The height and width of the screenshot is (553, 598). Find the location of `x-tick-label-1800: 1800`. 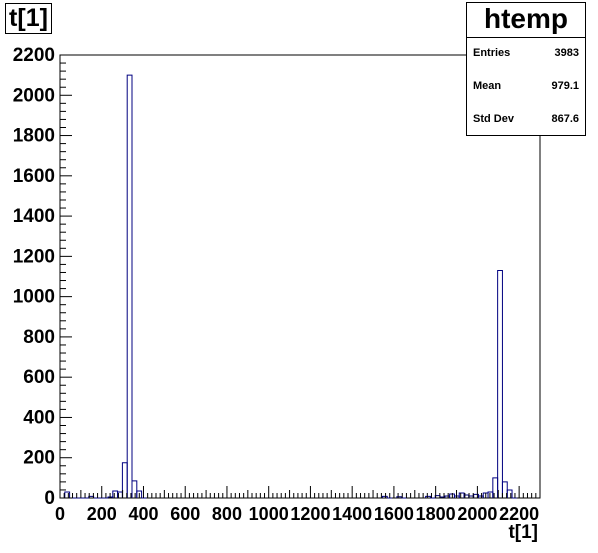

x-tick-label-1800: 1800 is located at coordinates (436, 514).